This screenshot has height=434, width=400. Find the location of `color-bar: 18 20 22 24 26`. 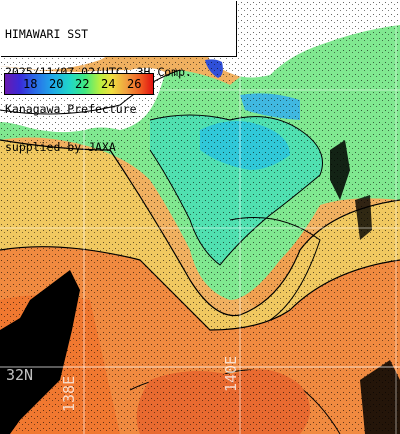

color-bar: 18 20 22 24 26 is located at coordinates (79, 84).